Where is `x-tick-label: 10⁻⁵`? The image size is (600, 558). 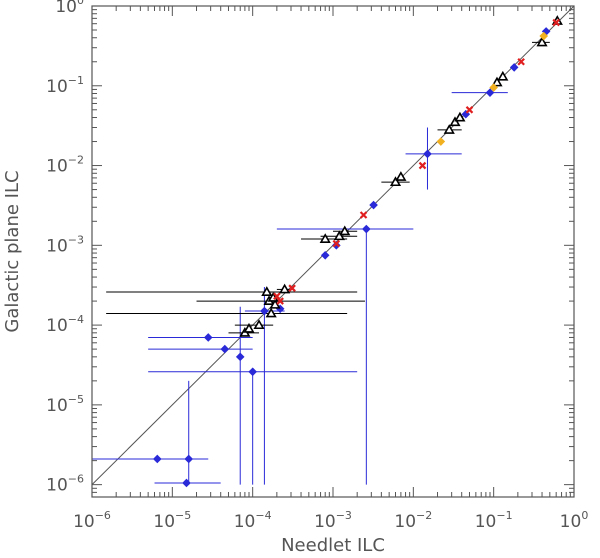 x-tick-label: 10⁻⁵ is located at coordinates (172, 520).